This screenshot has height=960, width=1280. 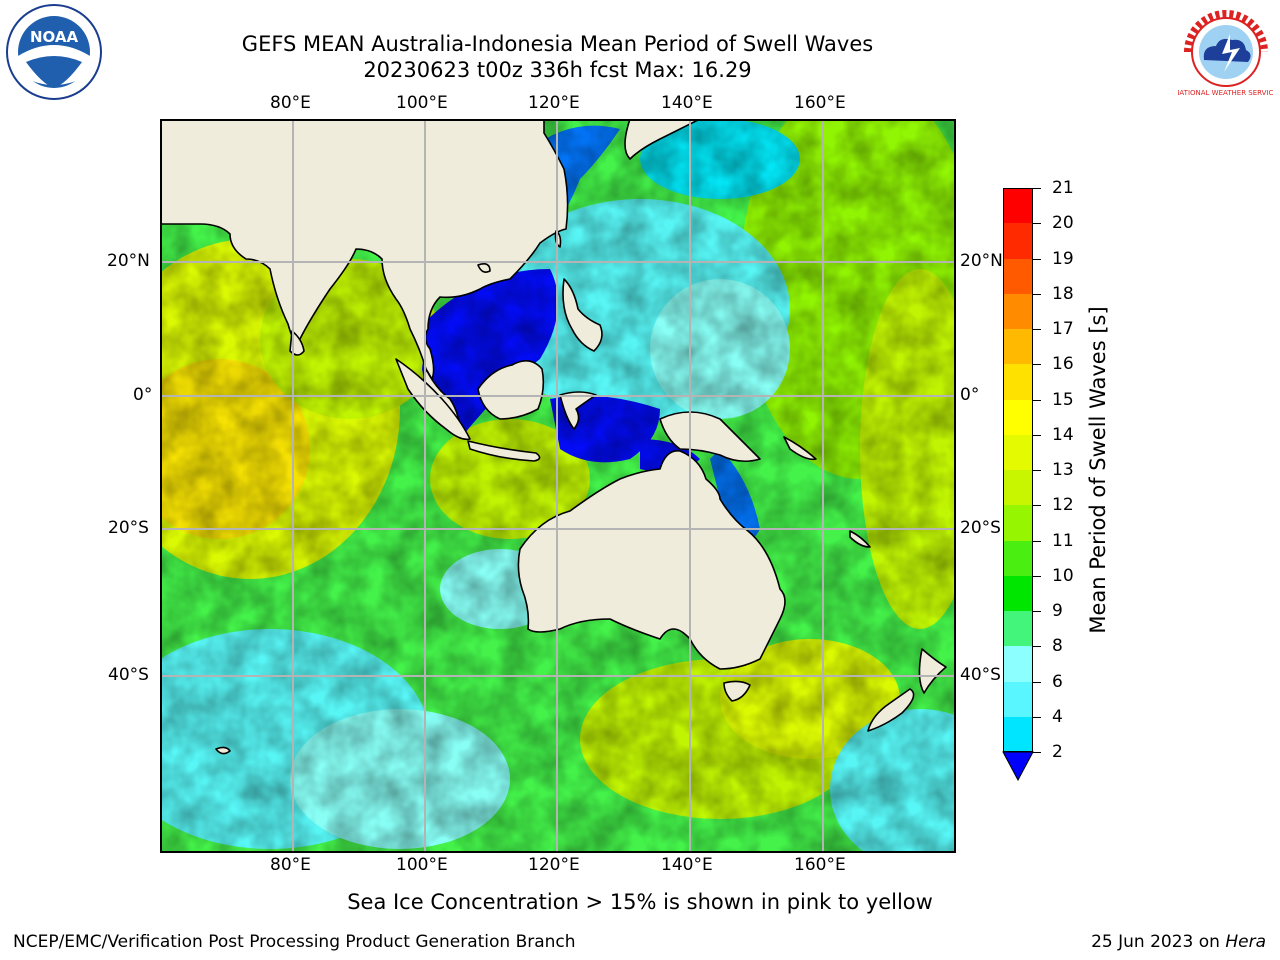 What do you see at coordinates (484, 268) in the screenshot?
I see `land-hainan` at bounding box center [484, 268].